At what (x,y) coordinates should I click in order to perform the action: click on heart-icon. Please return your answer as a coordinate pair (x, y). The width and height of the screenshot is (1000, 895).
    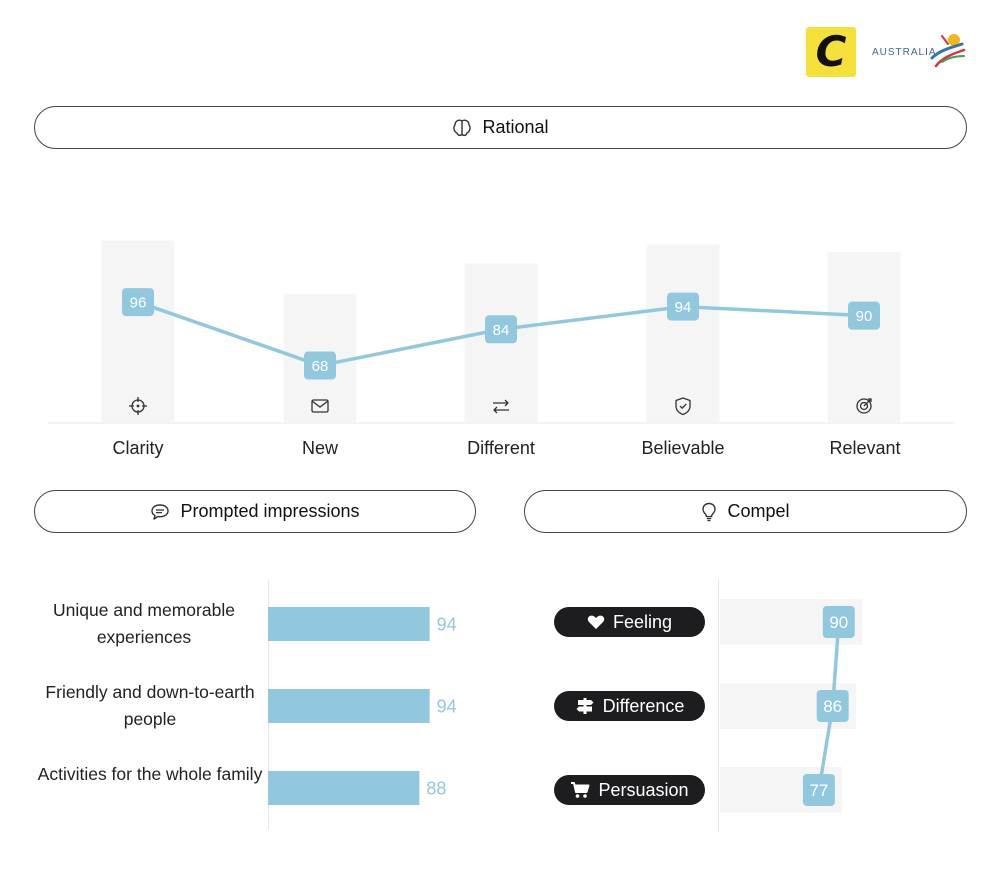
    Looking at the image, I should click on (596, 622).